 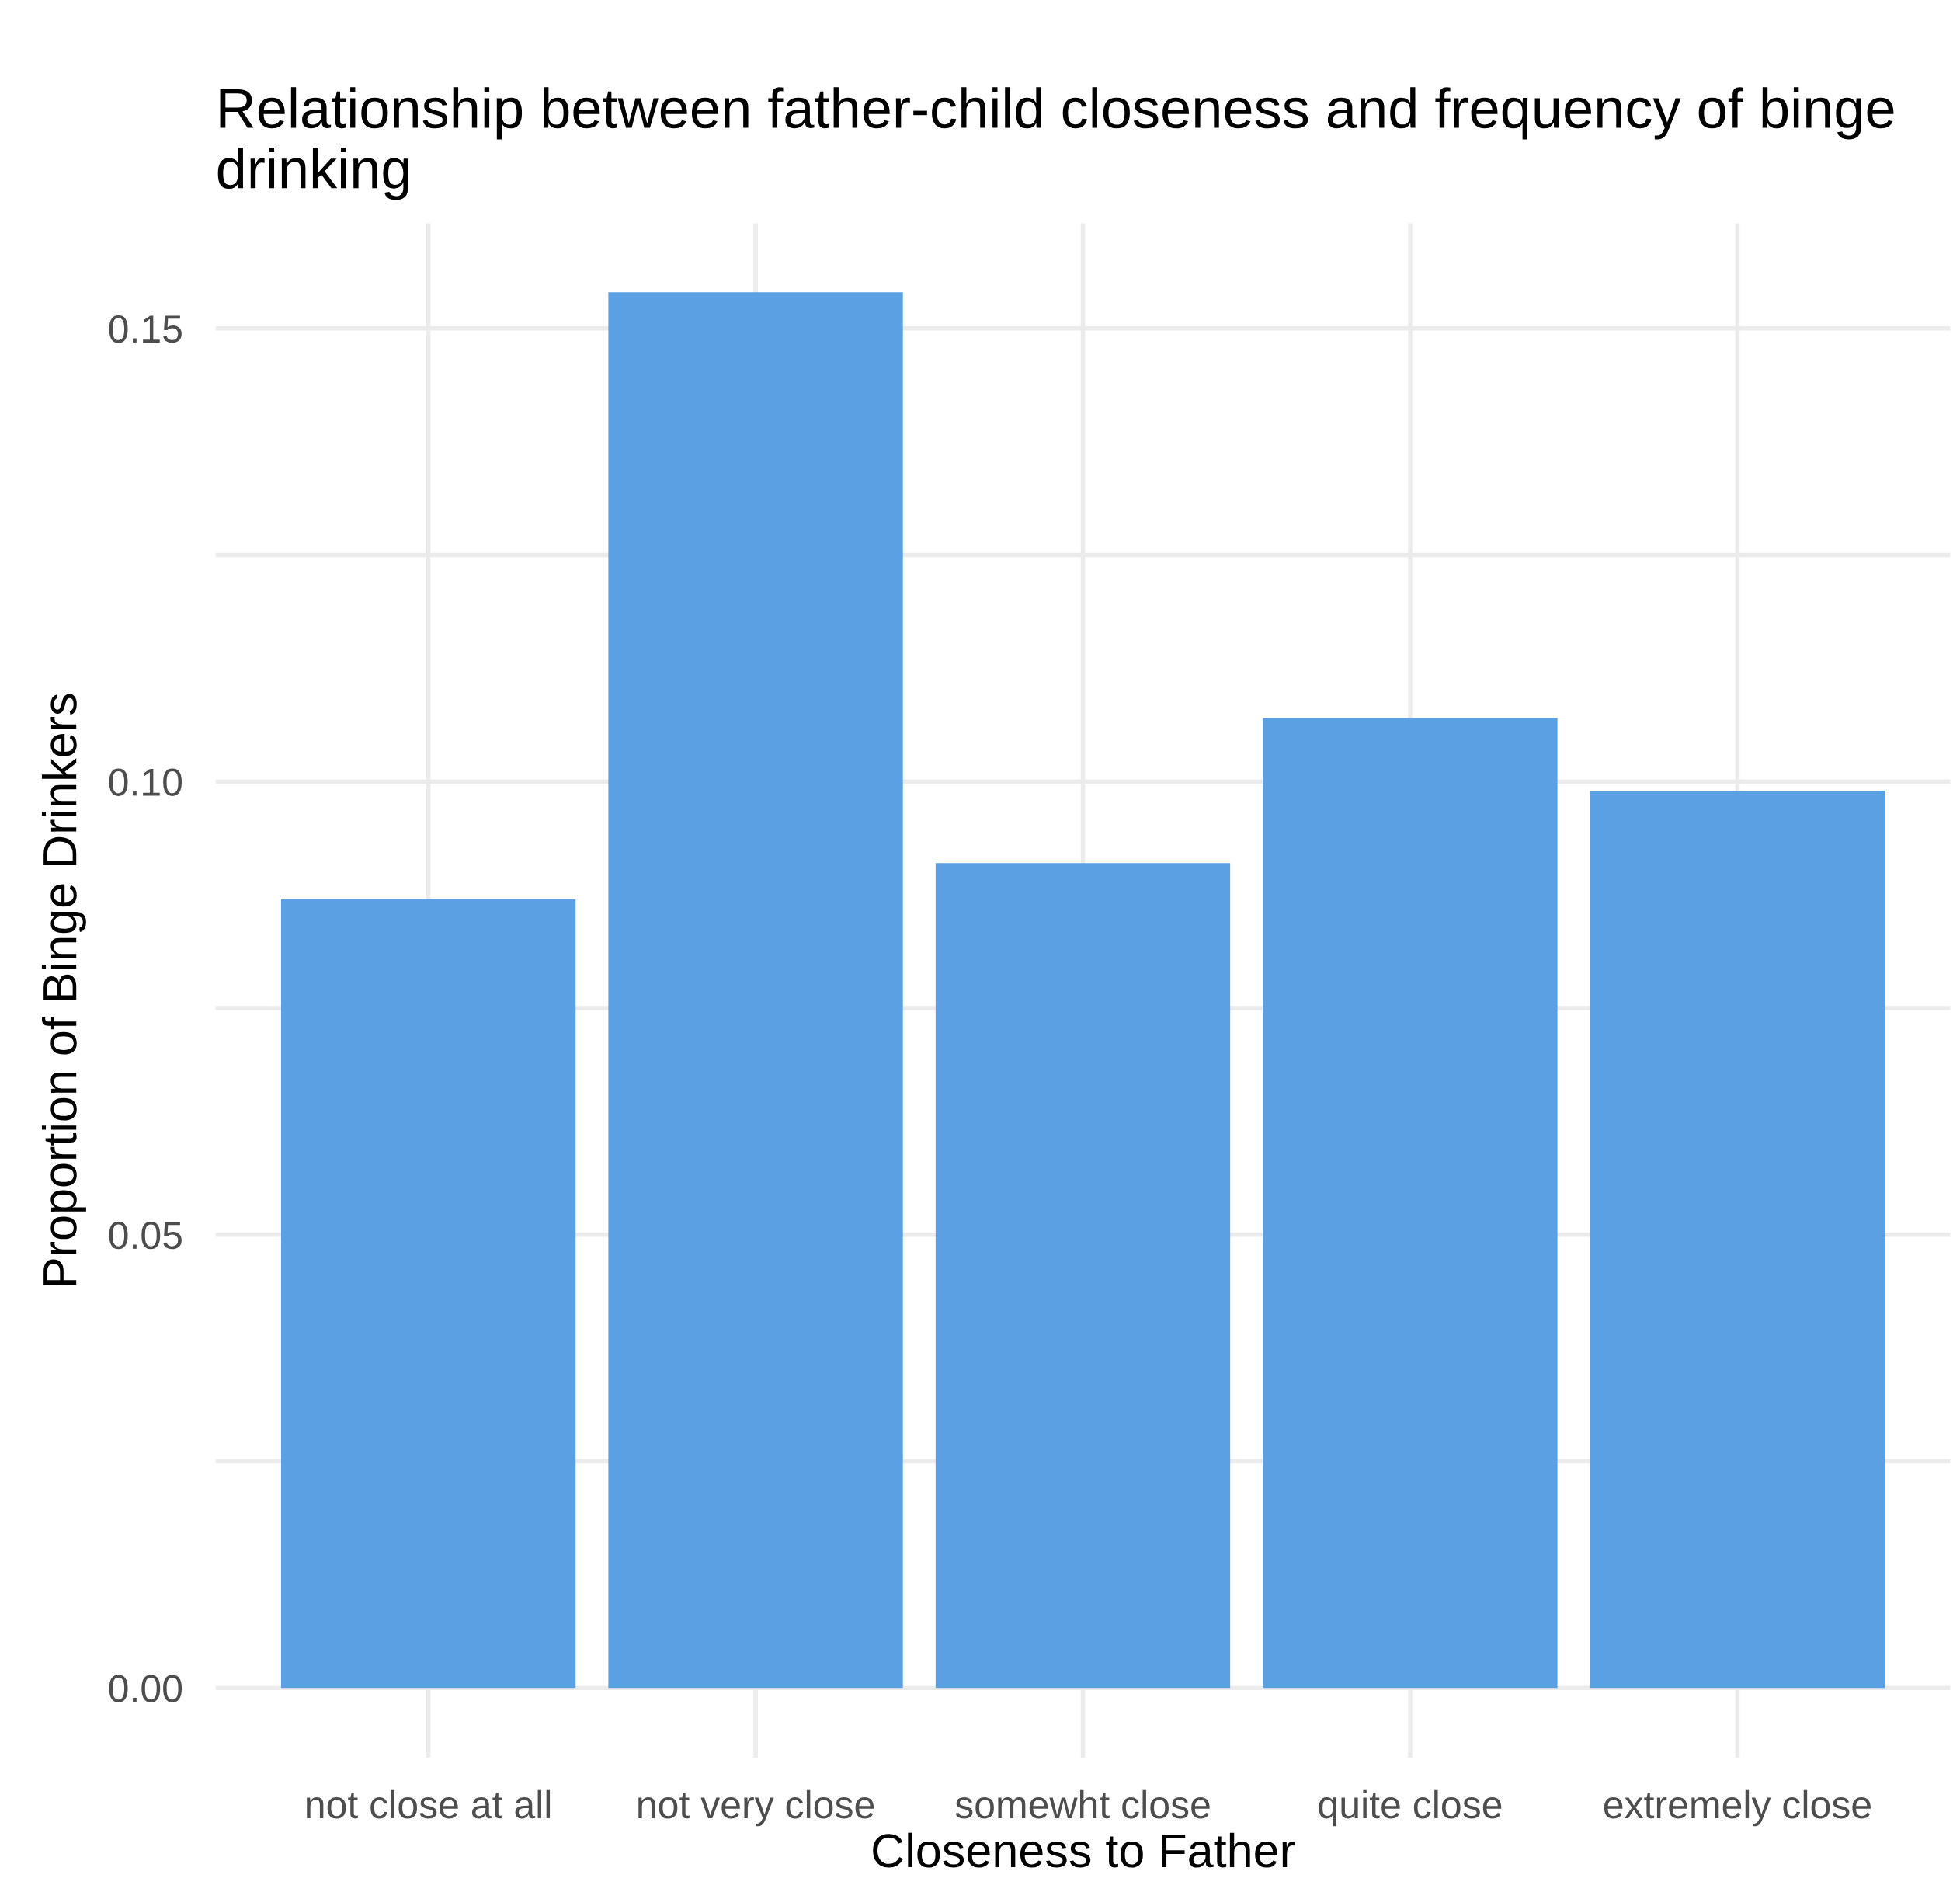 What do you see at coordinates (145, 782) in the screenshot?
I see `y-tick-label: 0.10` at bounding box center [145, 782].